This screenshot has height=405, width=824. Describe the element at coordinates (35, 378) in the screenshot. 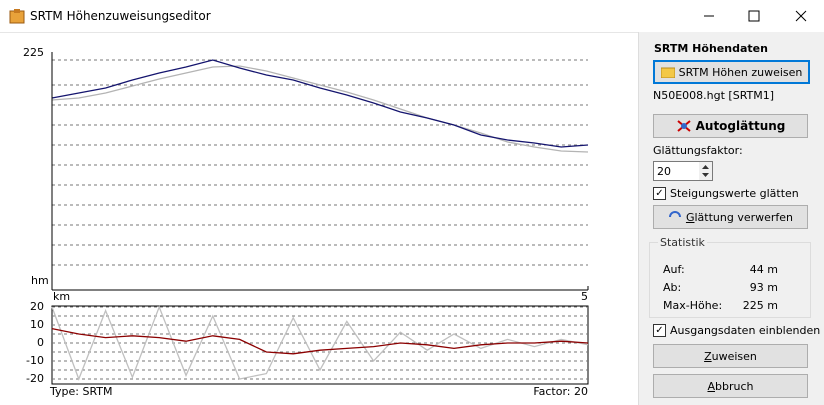

I see `y-tick-label: -20` at that location.